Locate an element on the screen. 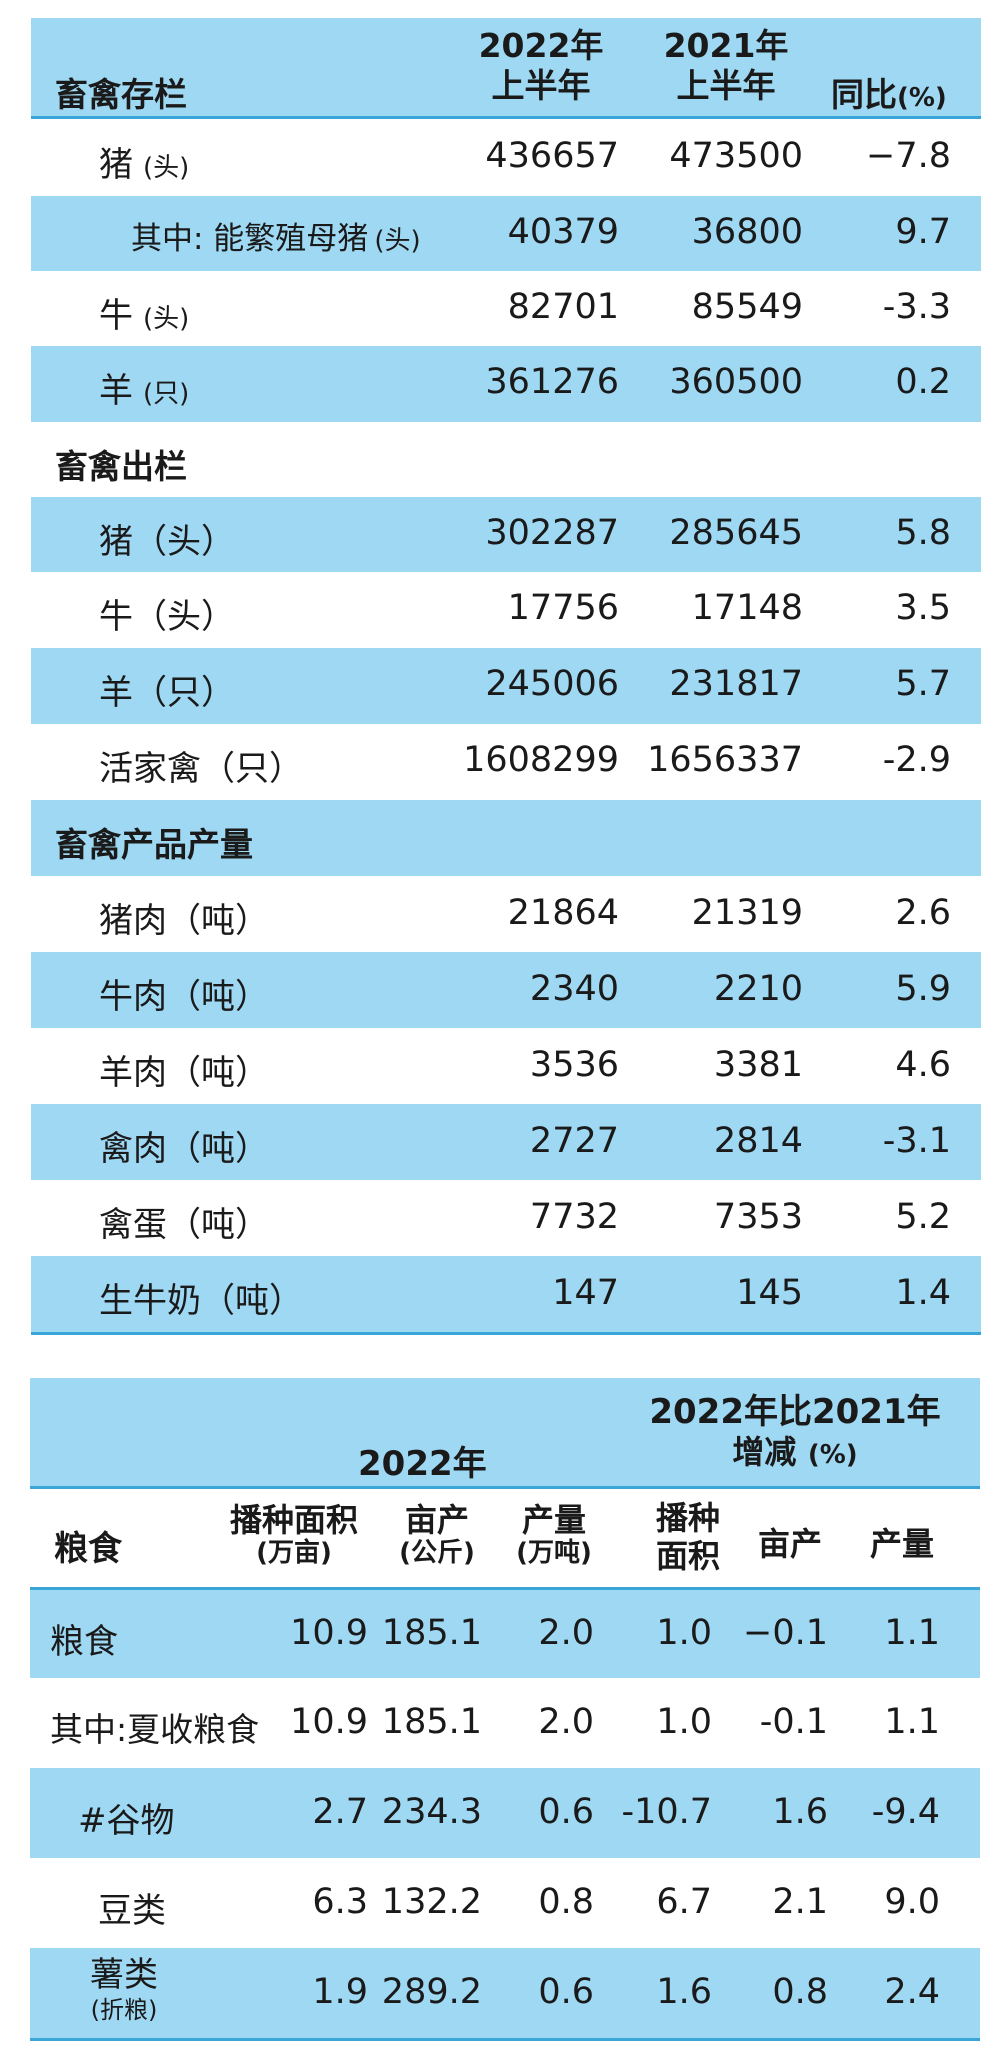  col-area-label: 播种面积 is located at coordinates (293, 1520).